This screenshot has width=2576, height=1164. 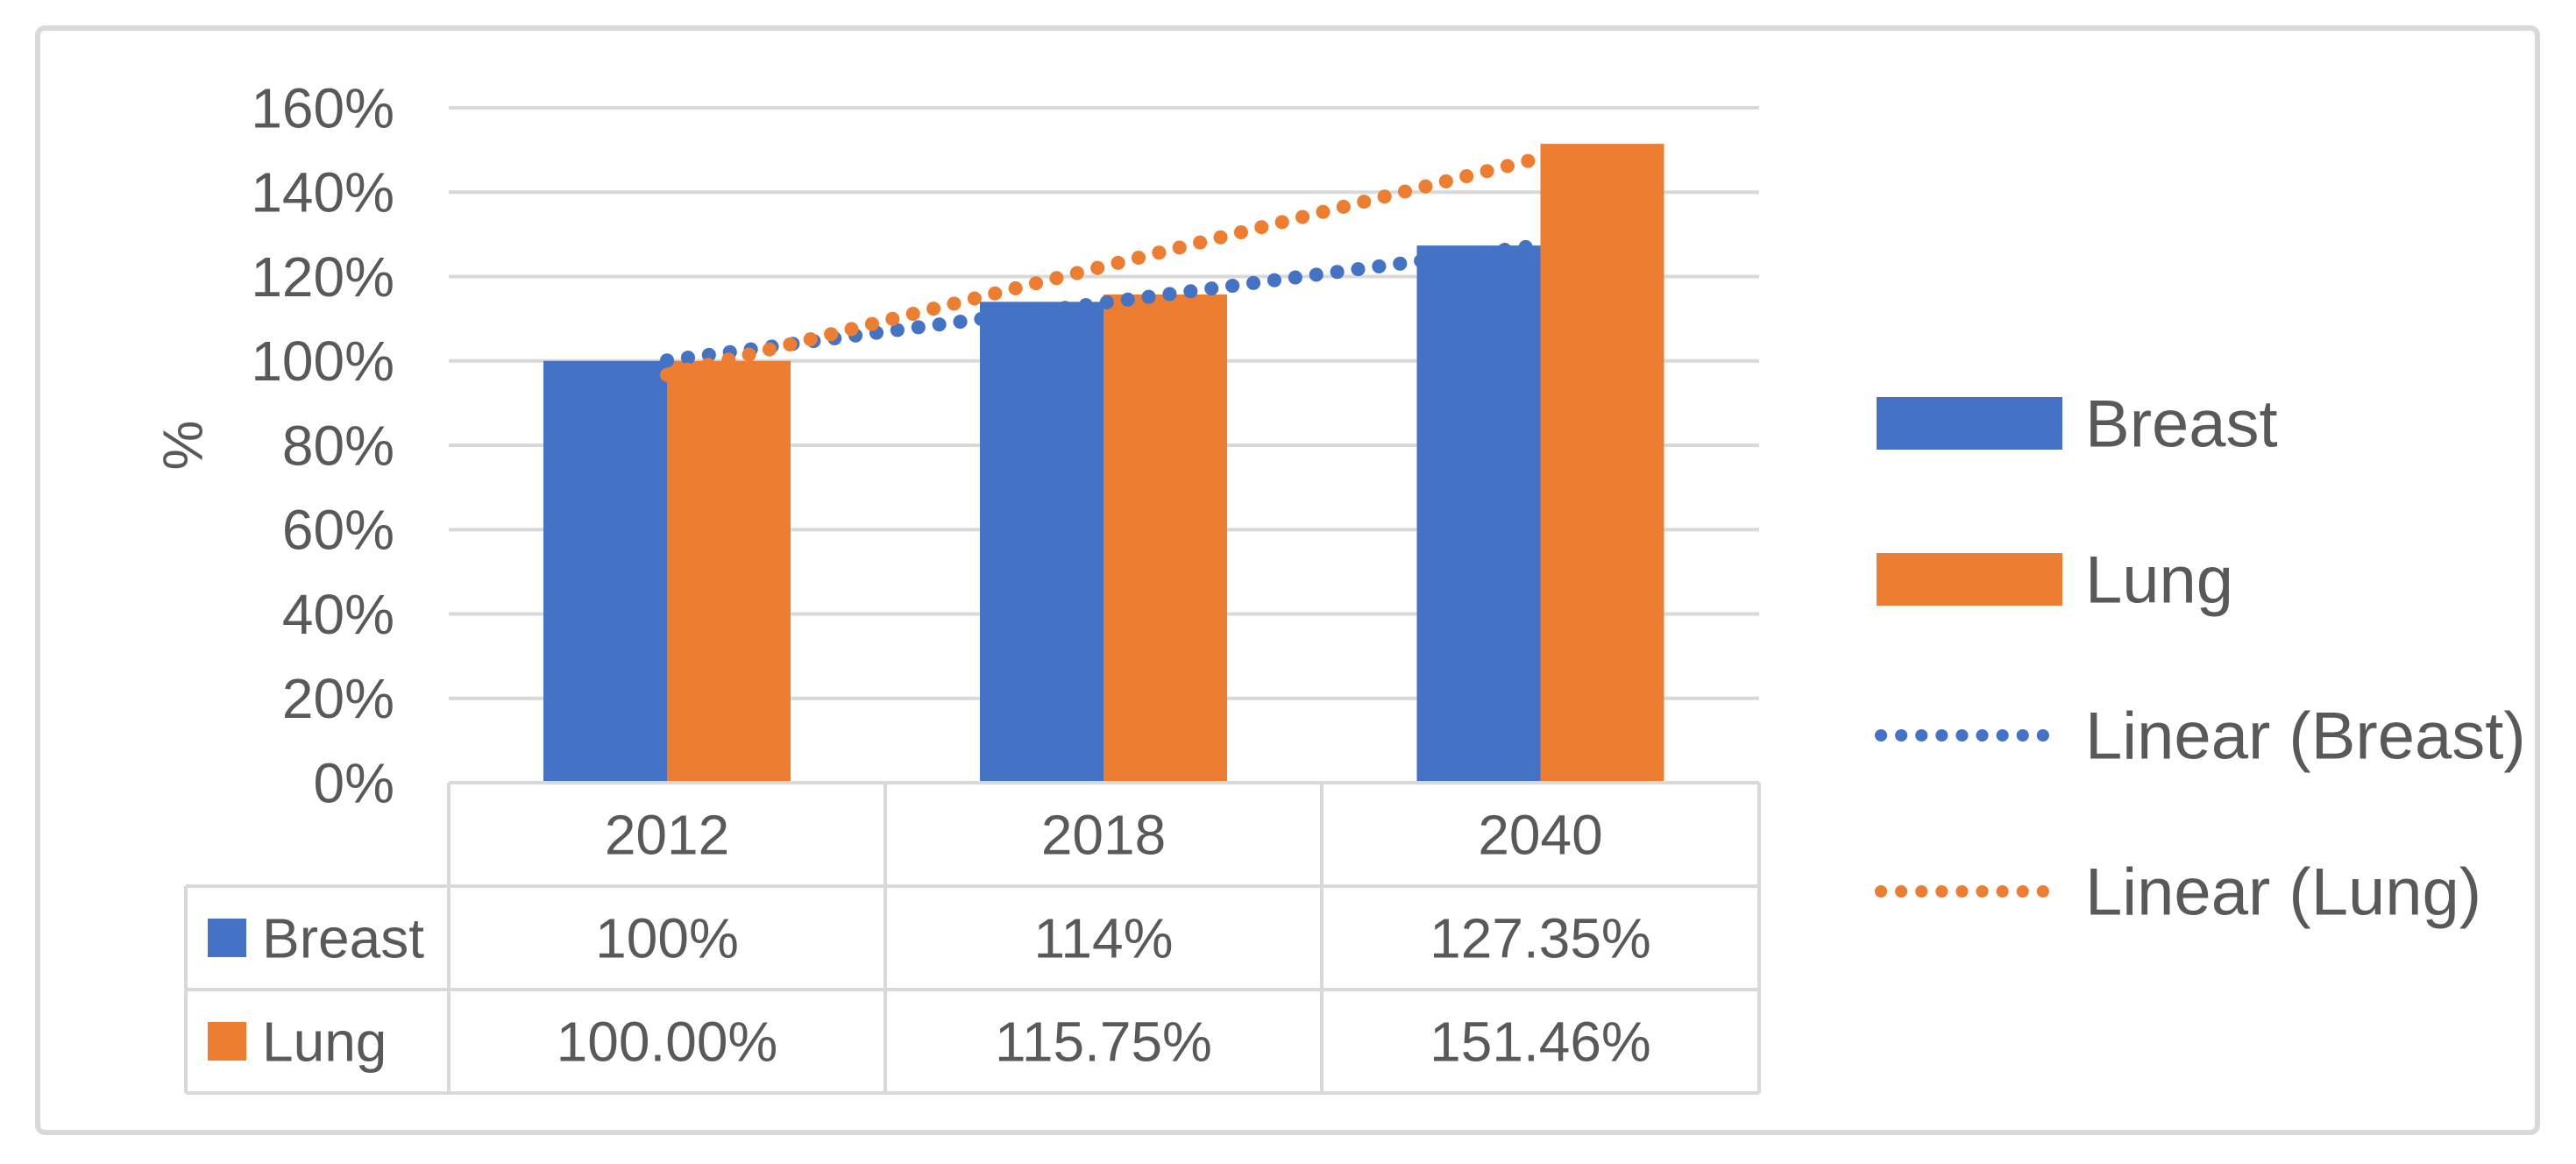 I want to click on legend-label-linear-breast: Linear (Breast), so click(x=2305, y=736).